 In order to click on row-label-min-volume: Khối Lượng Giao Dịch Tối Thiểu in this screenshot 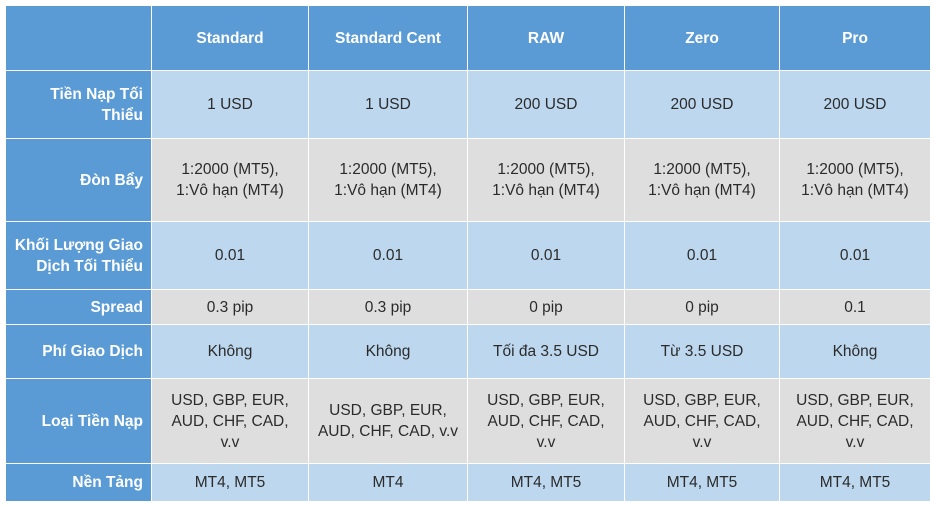, I will do `click(78, 255)`.